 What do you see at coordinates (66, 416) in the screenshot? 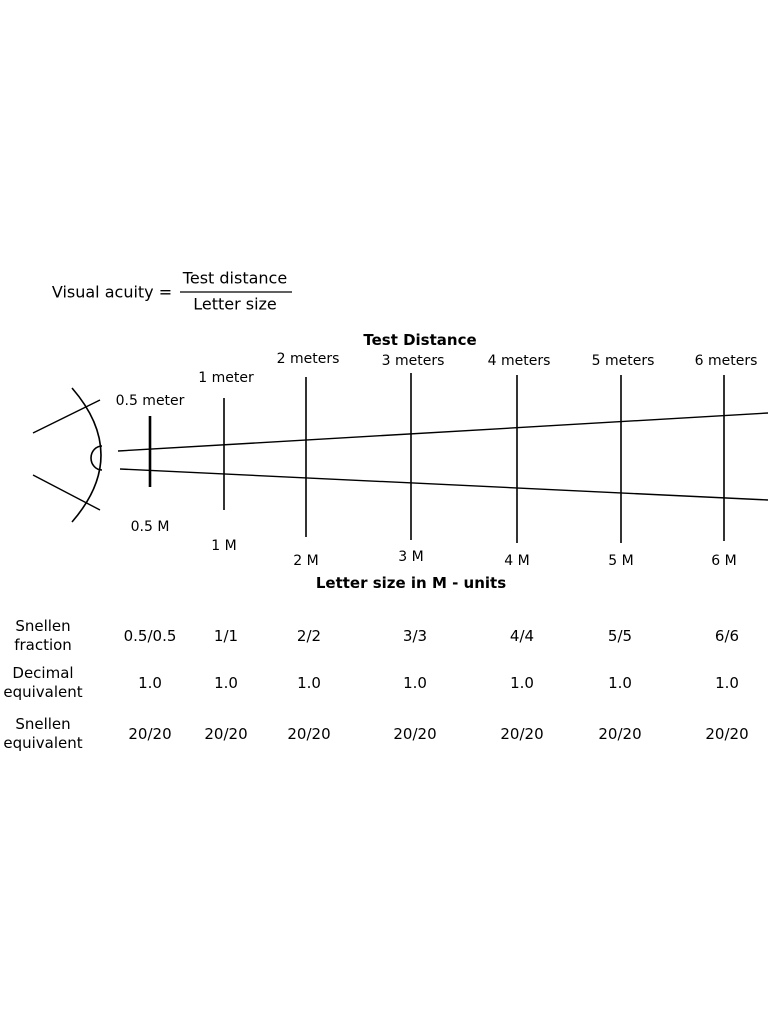
I see `eyelid-upper` at bounding box center [66, 416].